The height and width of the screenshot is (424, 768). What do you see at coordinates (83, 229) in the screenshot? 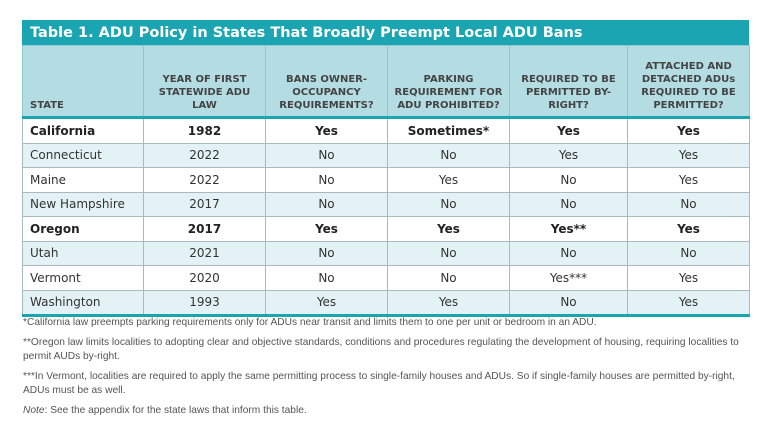
I see `state-cell: Oregon` at bounding box center [83, 229].